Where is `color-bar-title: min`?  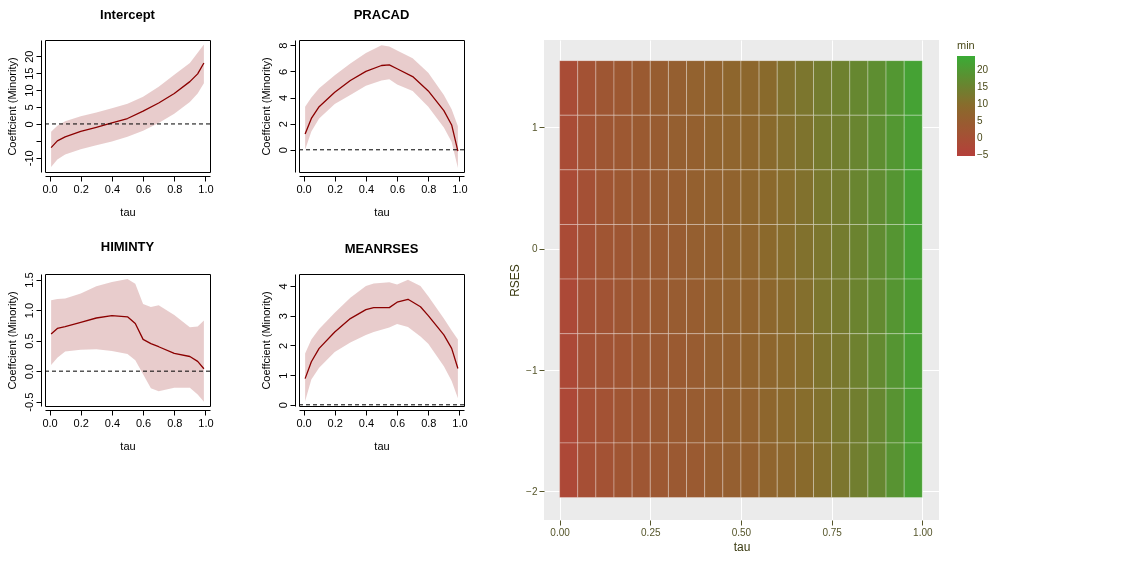
color-bar-title: min is located at coordinates (966, 45).